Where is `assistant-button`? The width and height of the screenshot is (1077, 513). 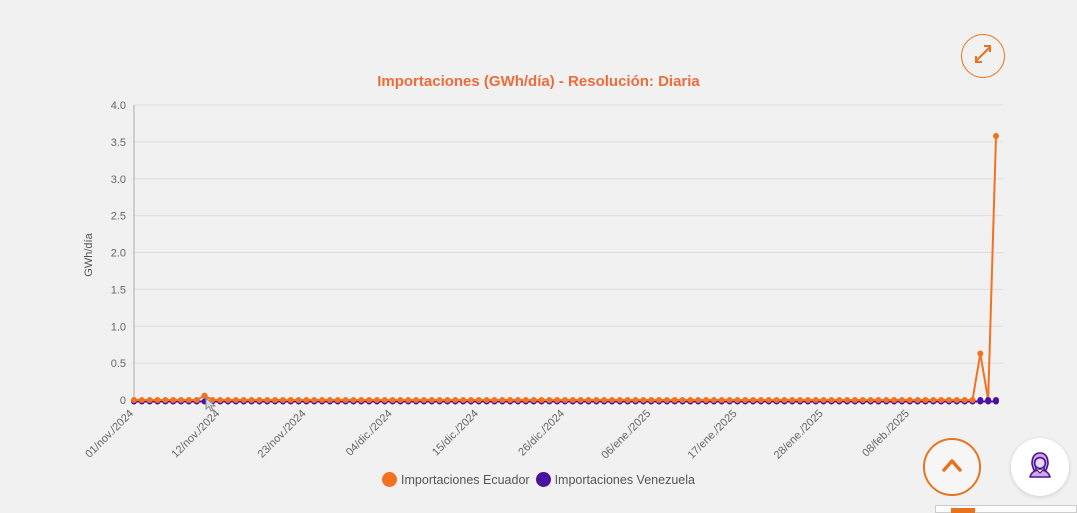
assistant-button is located at coordinates (1040, 467).